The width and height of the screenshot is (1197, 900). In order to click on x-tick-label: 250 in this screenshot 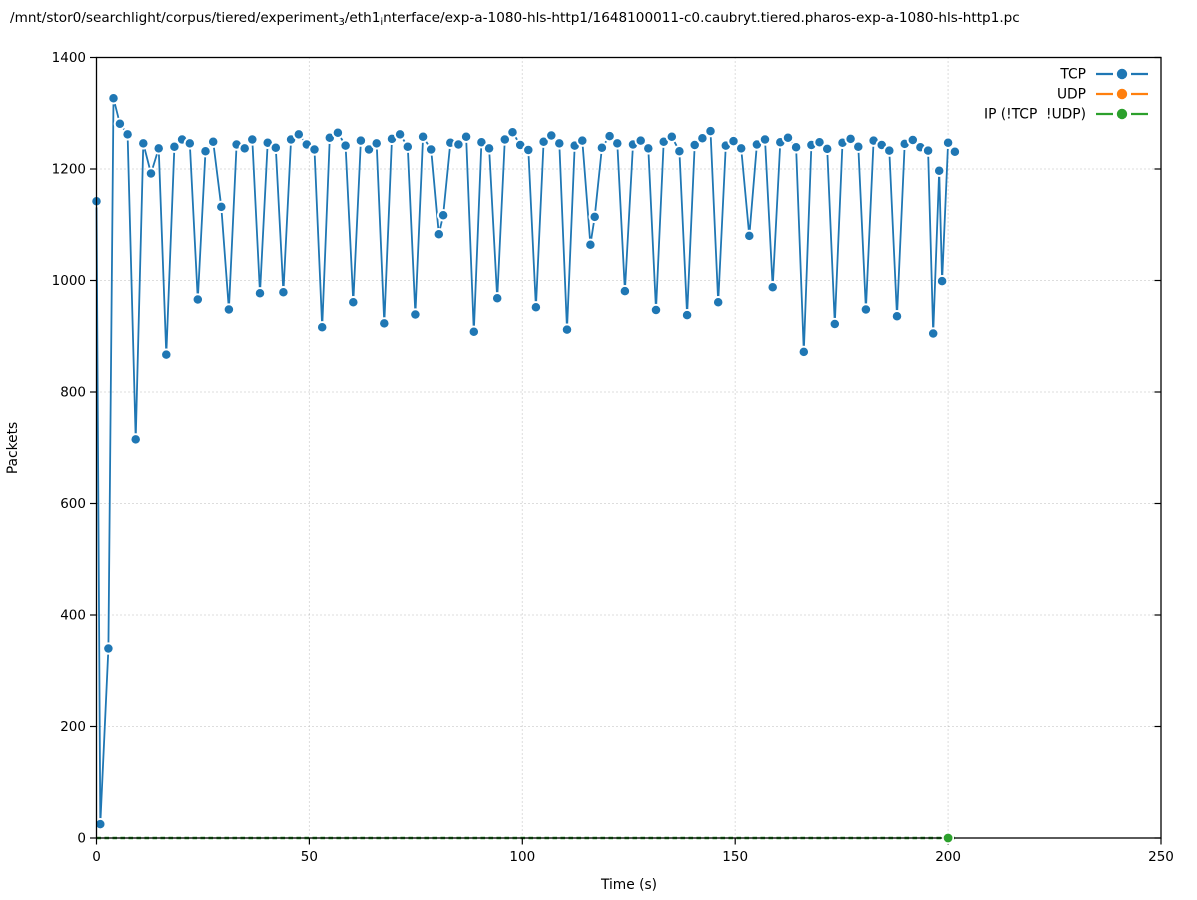, I will do `click(1161, 857)`.